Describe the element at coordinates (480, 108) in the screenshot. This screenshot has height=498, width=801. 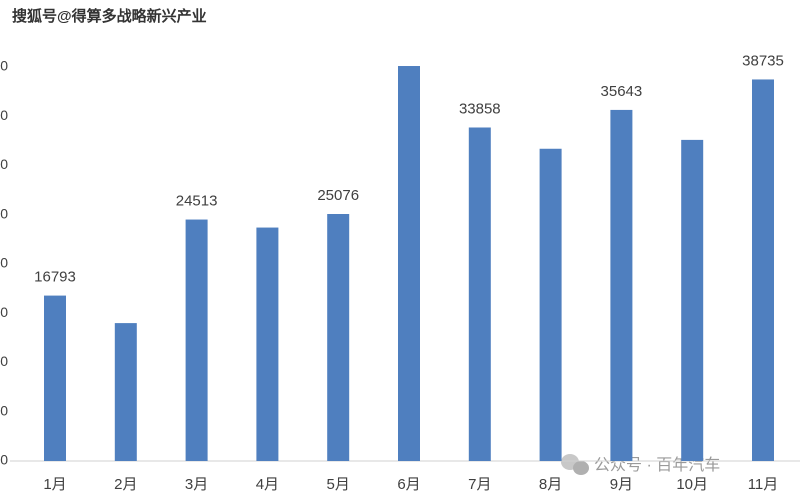
I see `value-label: 33858` at that location.